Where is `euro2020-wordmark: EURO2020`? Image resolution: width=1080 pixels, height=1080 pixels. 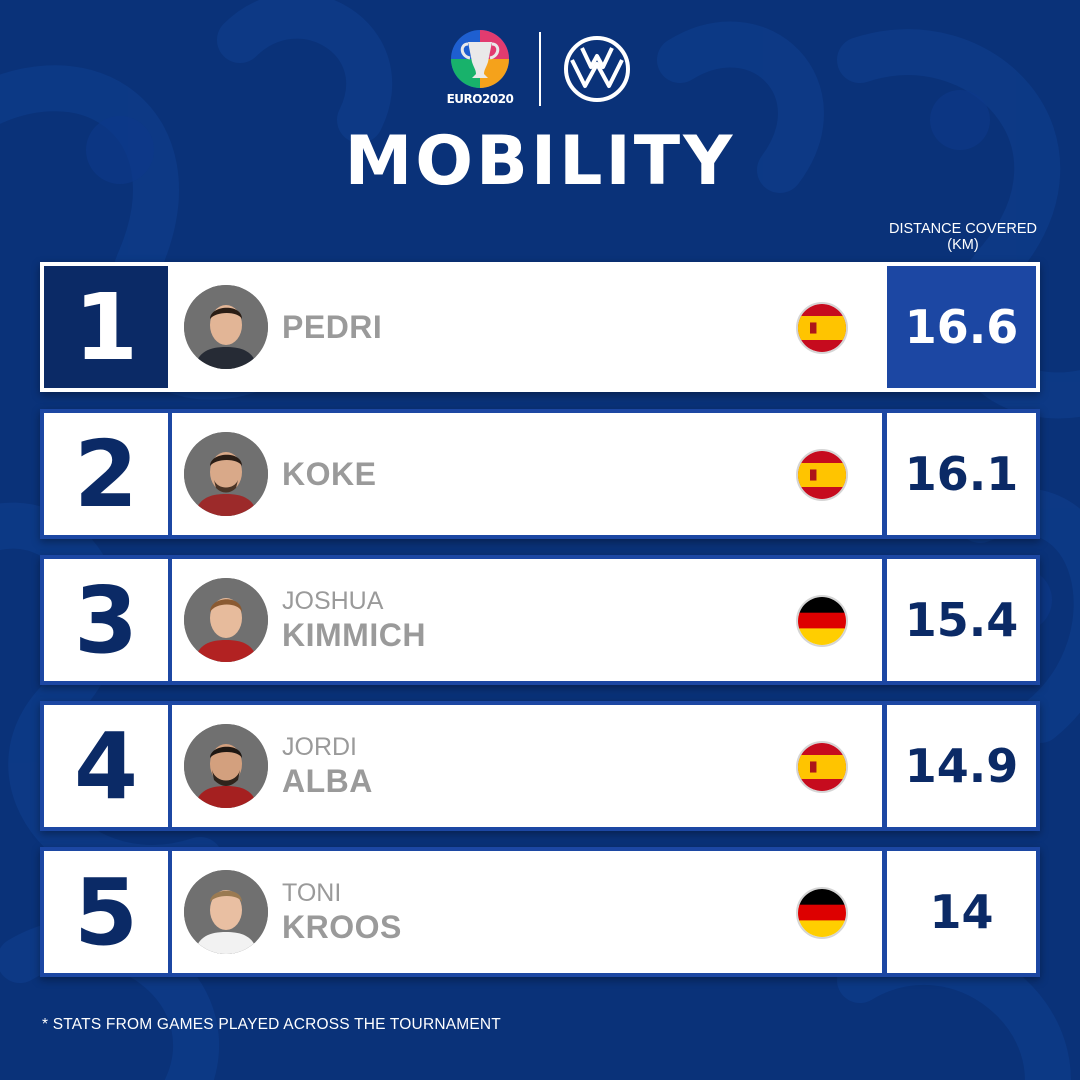
euro2020-wordmark: EURO2020 is located at coordinates (480, 99).